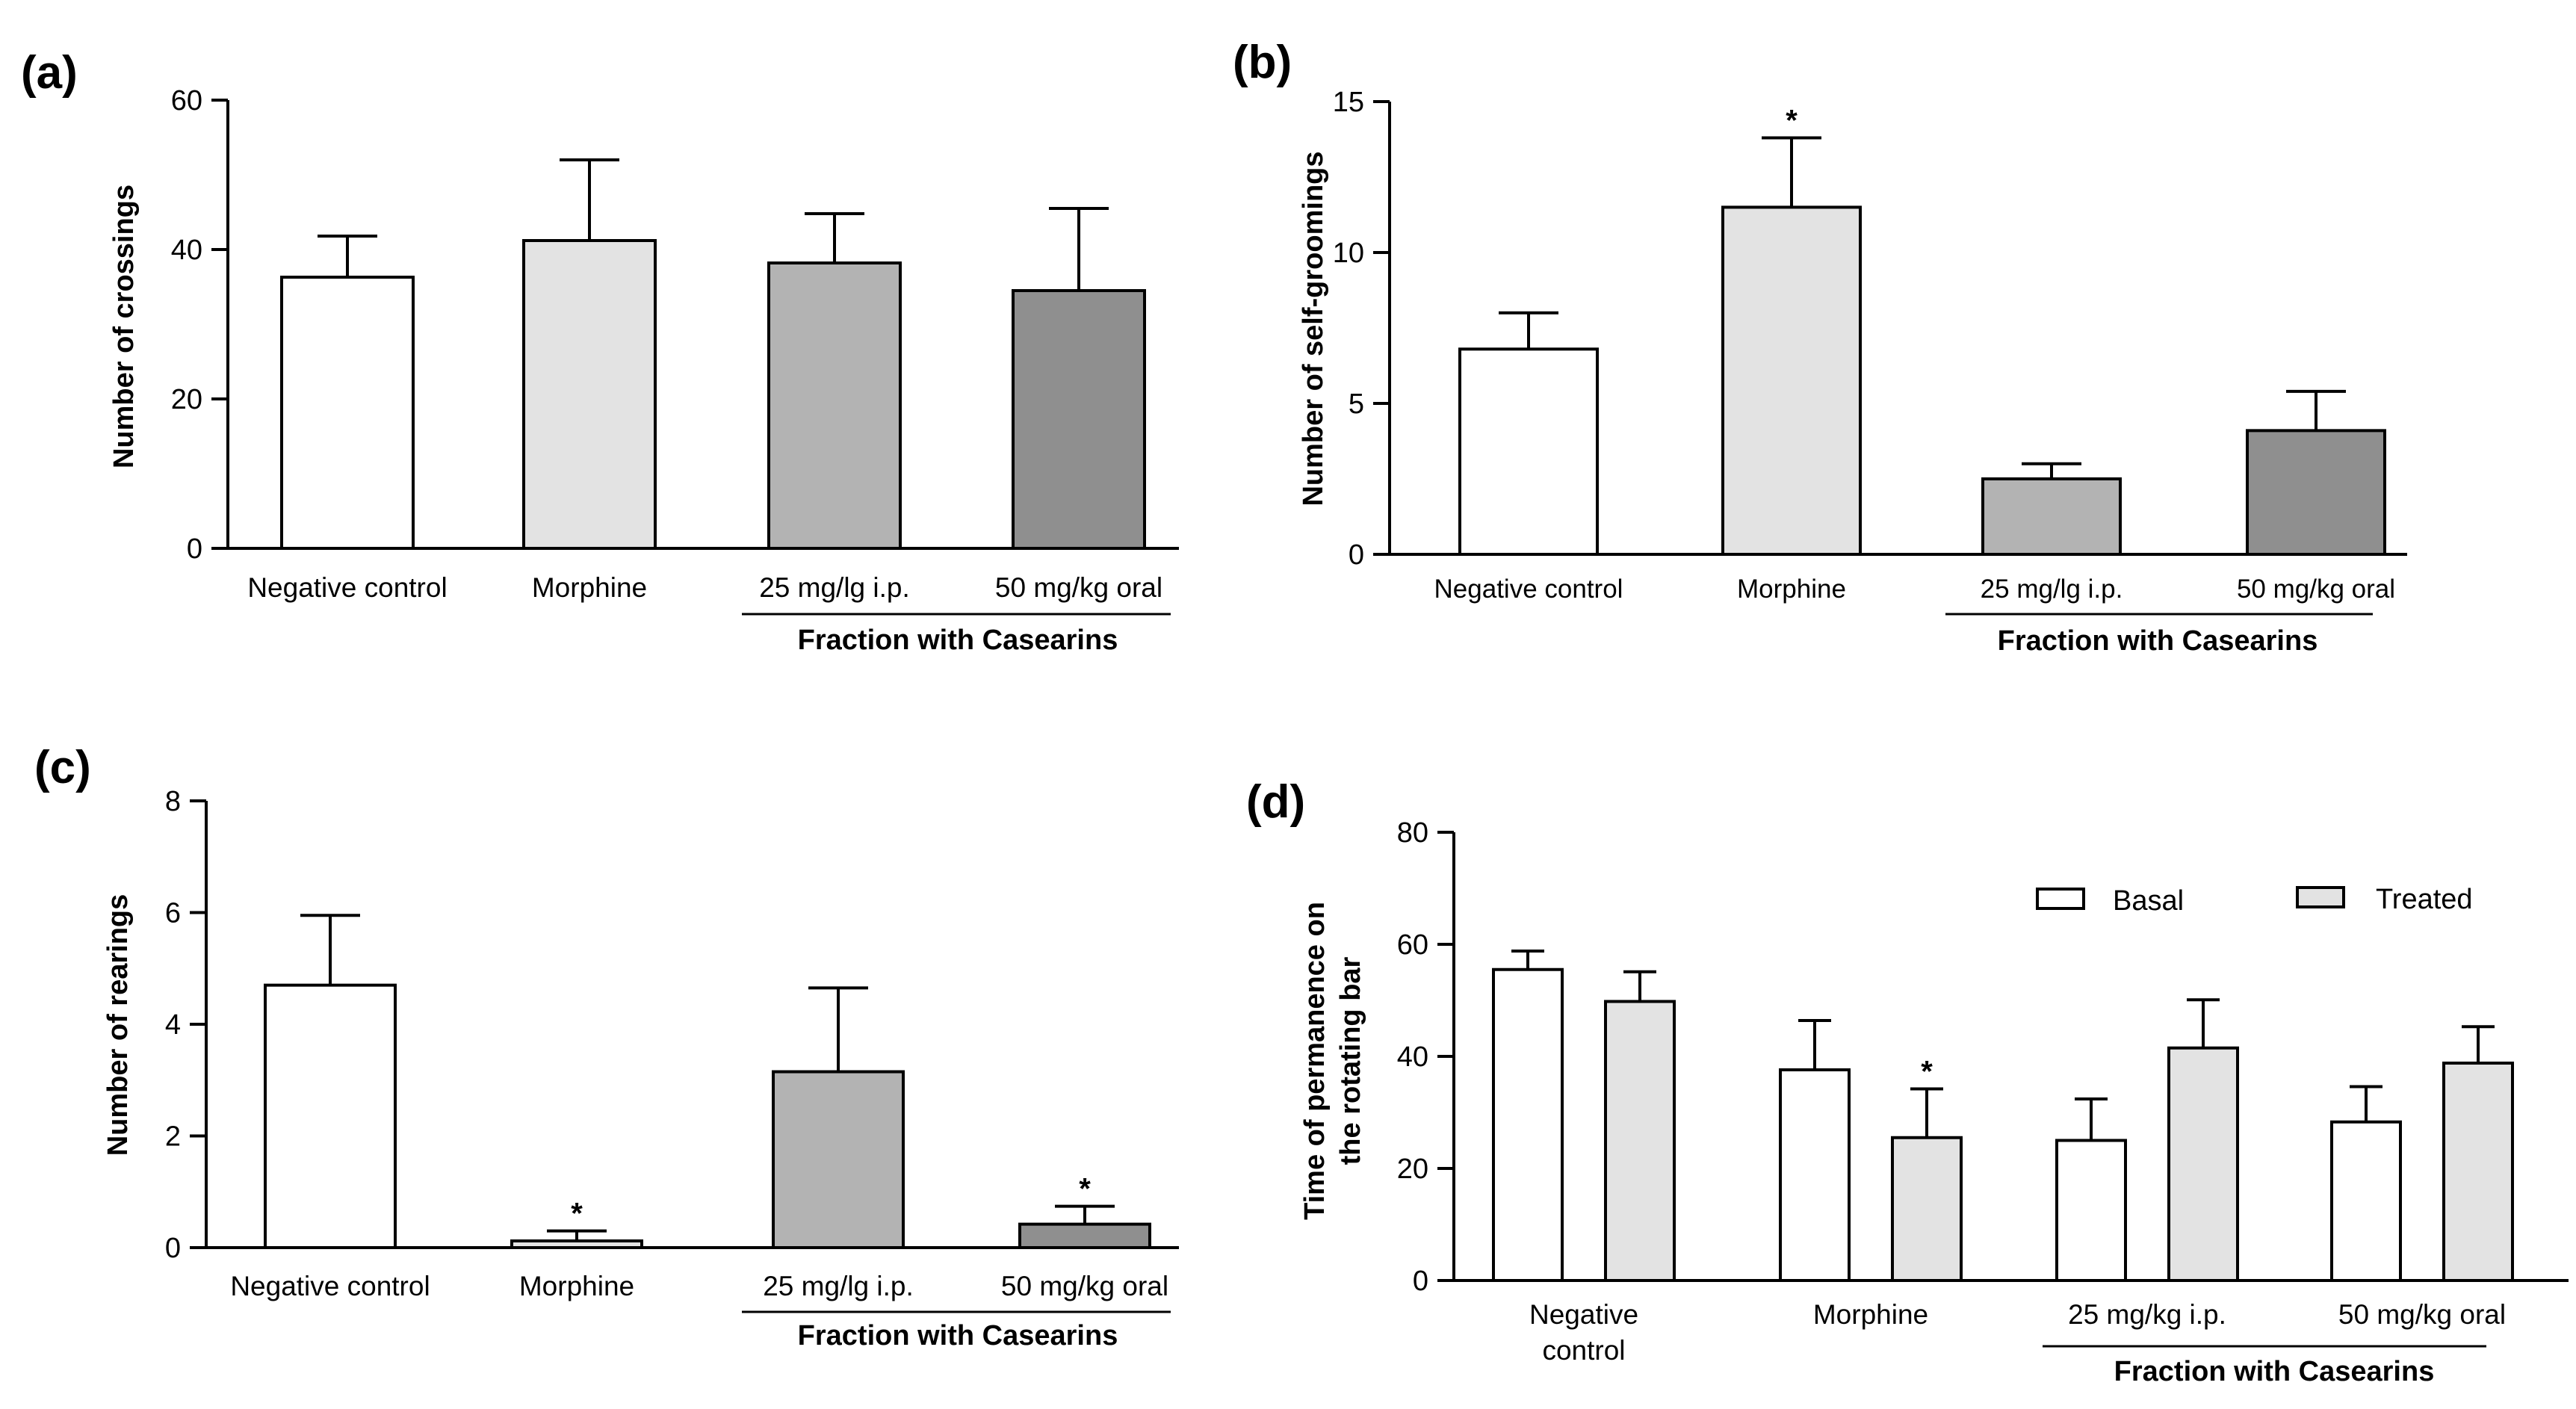 This screenshot has height=1409, width=2576. I want to click on legend-label-basal: Basal, so click(2148, 901).